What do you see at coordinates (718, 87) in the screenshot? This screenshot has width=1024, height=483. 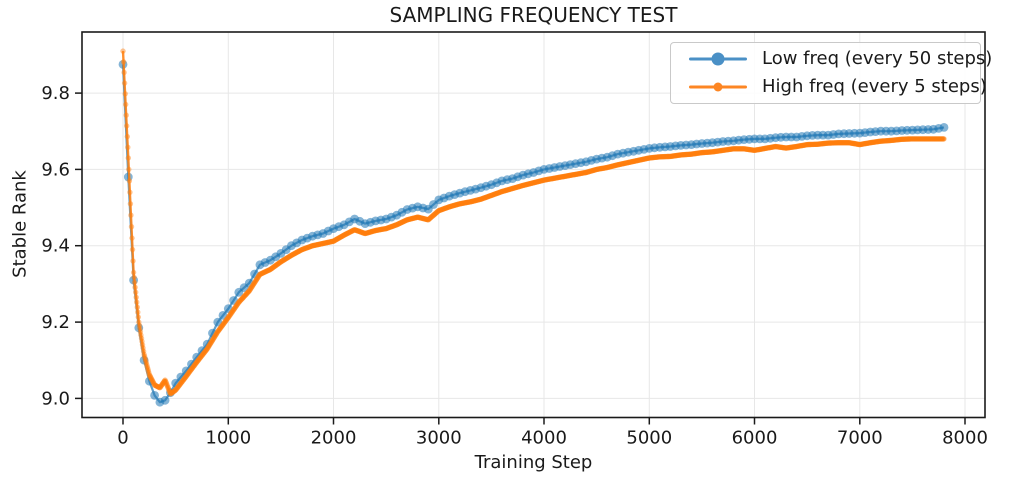 I see `high-freq-line-marker-swatch` at bounding box center [718, 87].